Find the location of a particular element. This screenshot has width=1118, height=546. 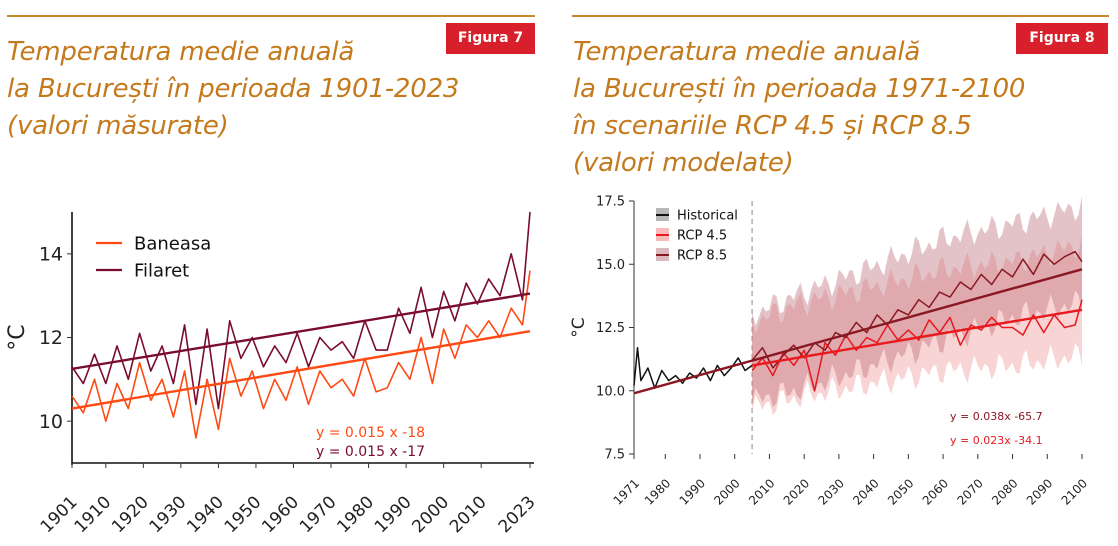

y-tick-label: 7.5 is located at coordinates (614, 455).